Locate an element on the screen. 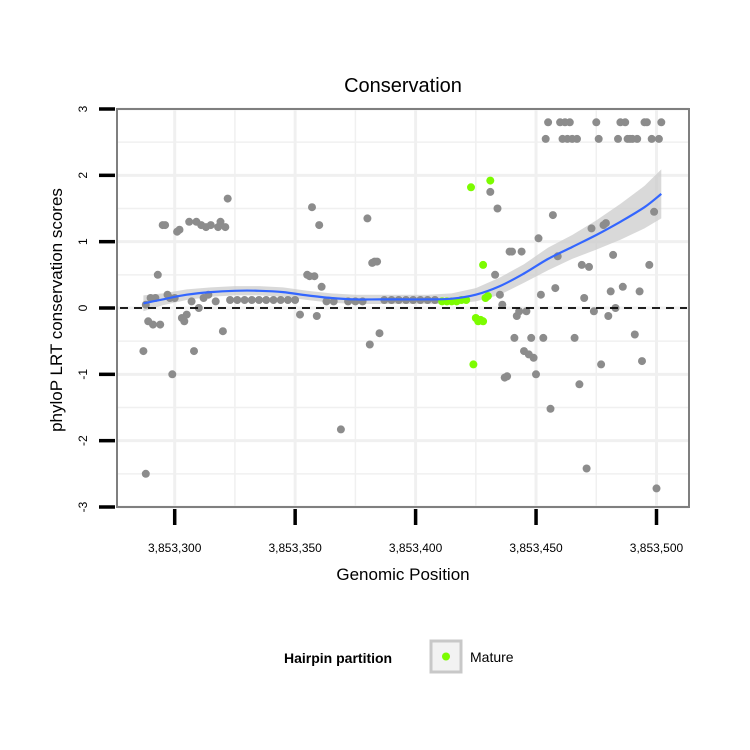  legend-title: Hairpin partition is located at coordinates (338, 658).